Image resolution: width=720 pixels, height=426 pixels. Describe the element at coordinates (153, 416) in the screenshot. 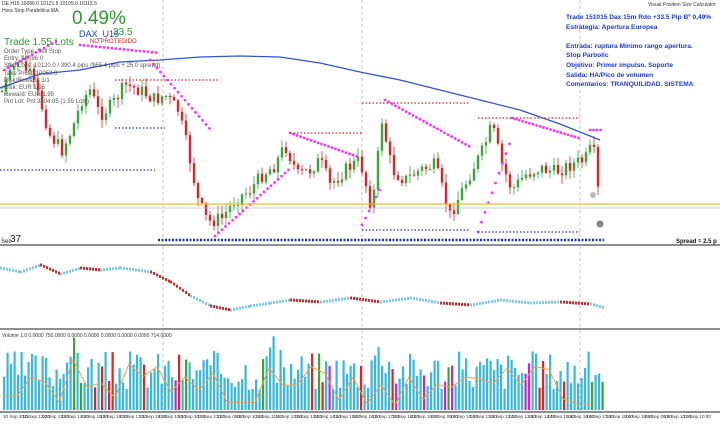

I see `time-label: 10 Sep 18:30` at that location.